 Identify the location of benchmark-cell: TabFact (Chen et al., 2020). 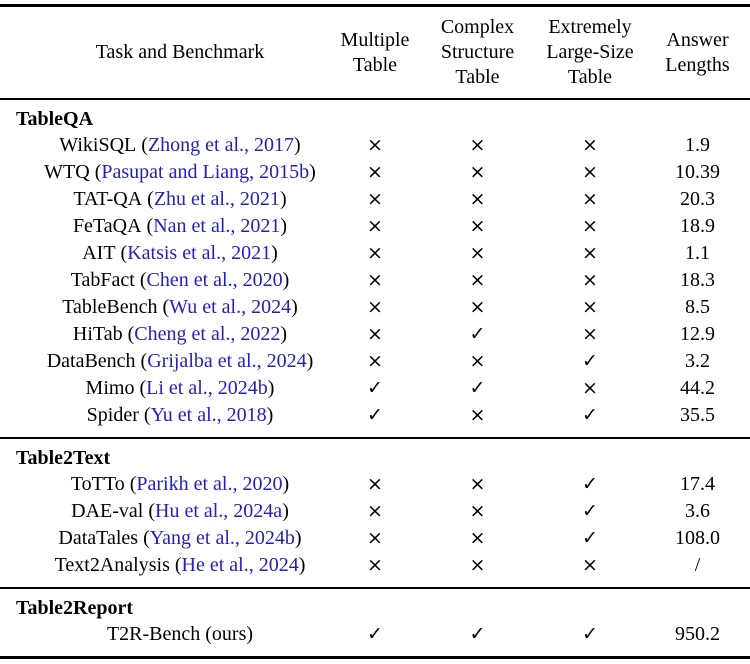
(165, 280).